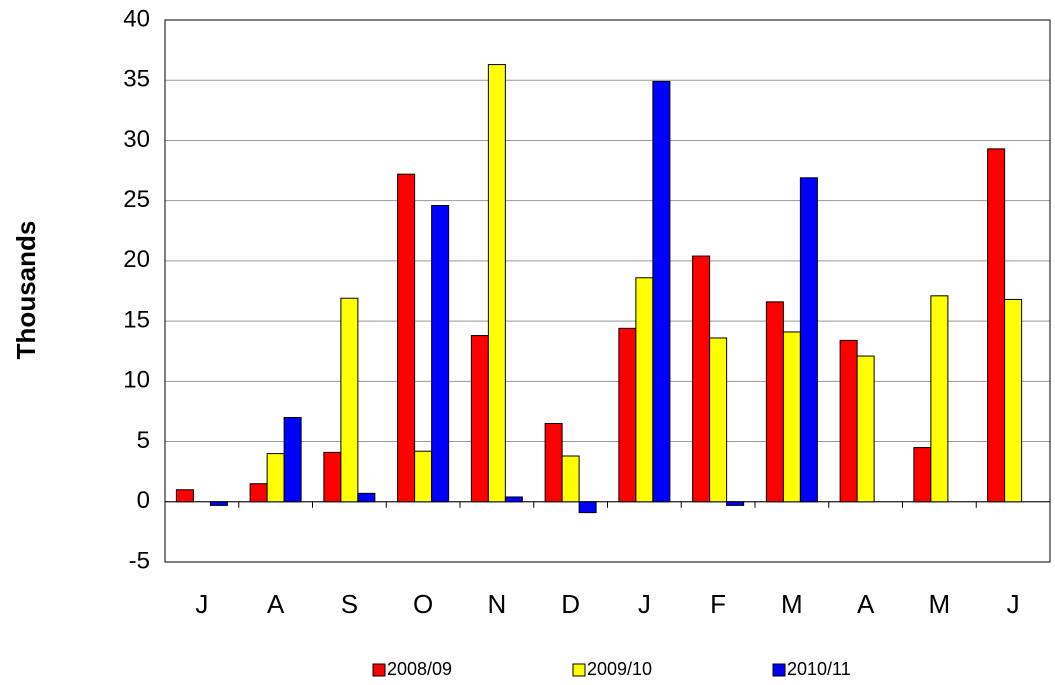 This screenshot has height=685, width=1055. Describe the element at coordinates (619, 669) in the screenshot. I see `legend-label: 2009/10` at that location.